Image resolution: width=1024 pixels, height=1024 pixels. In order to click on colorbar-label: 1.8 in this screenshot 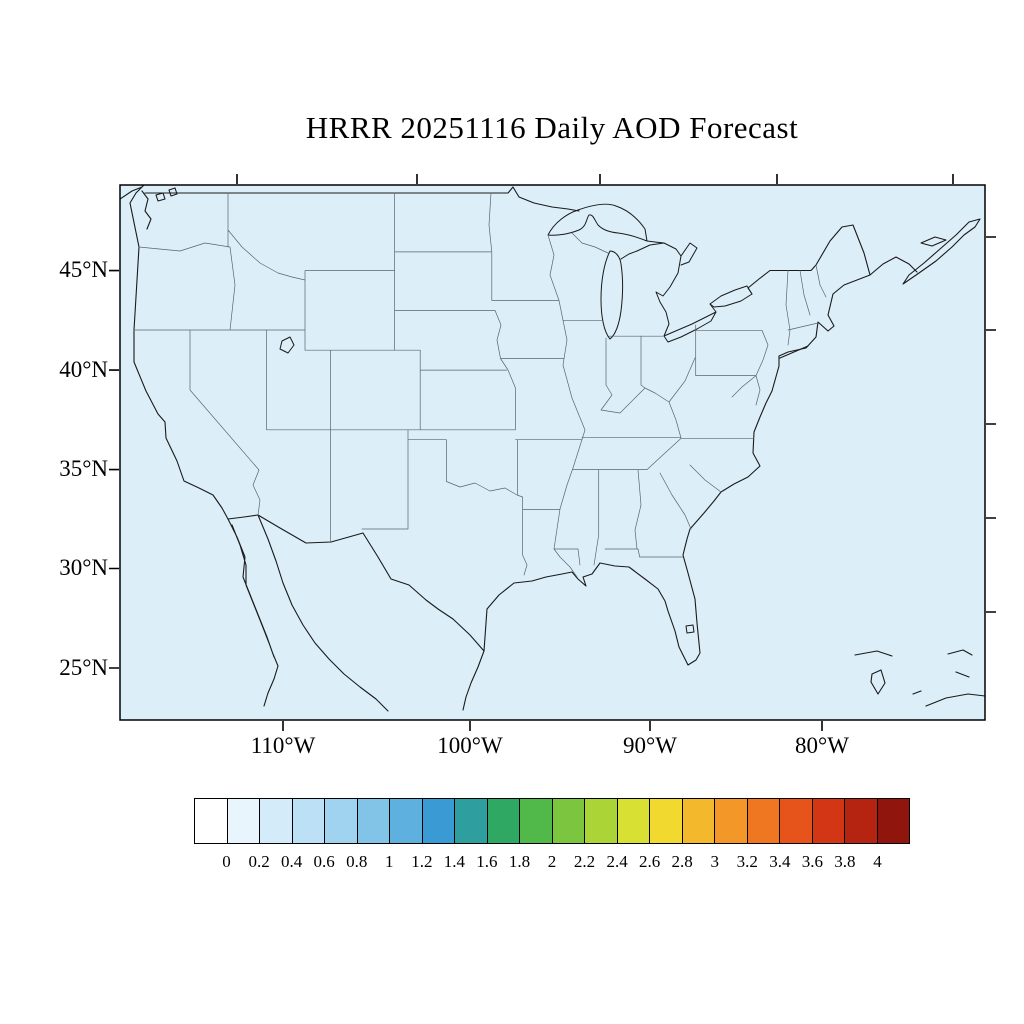, I will do `click(519, 861)`.